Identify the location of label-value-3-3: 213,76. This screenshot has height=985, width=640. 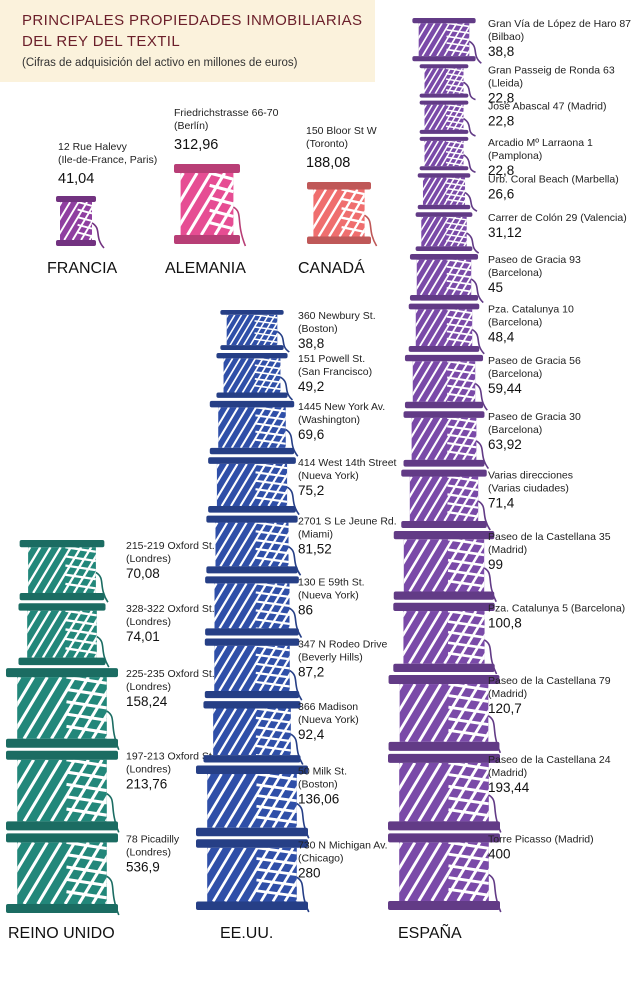
(146, 784).